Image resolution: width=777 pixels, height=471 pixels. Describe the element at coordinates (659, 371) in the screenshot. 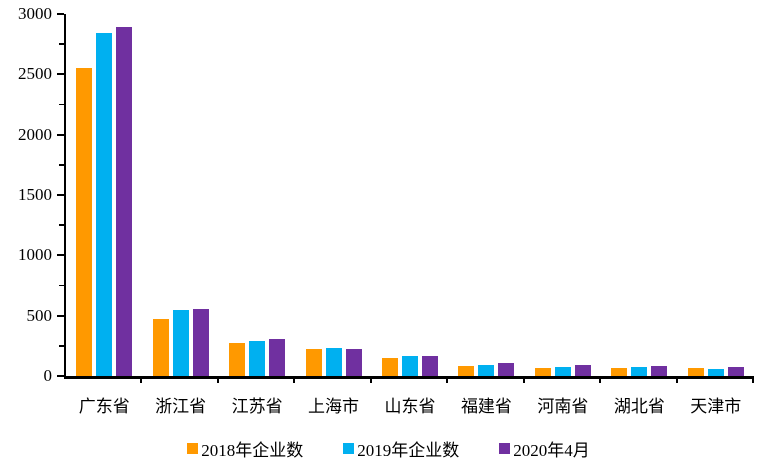

I see `bar-2020年4月-湖北省` at that location.